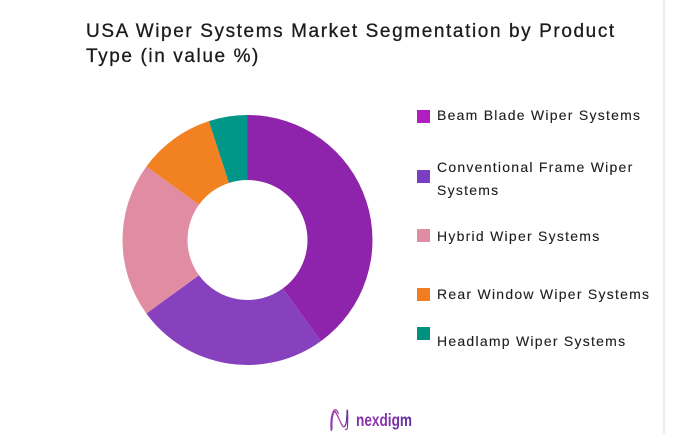 The height and width of the screenshot is (438, 690). Describe the element at coordinates (384, 420) in the screenshot. I see `svg-text: nexdigm` at that location.